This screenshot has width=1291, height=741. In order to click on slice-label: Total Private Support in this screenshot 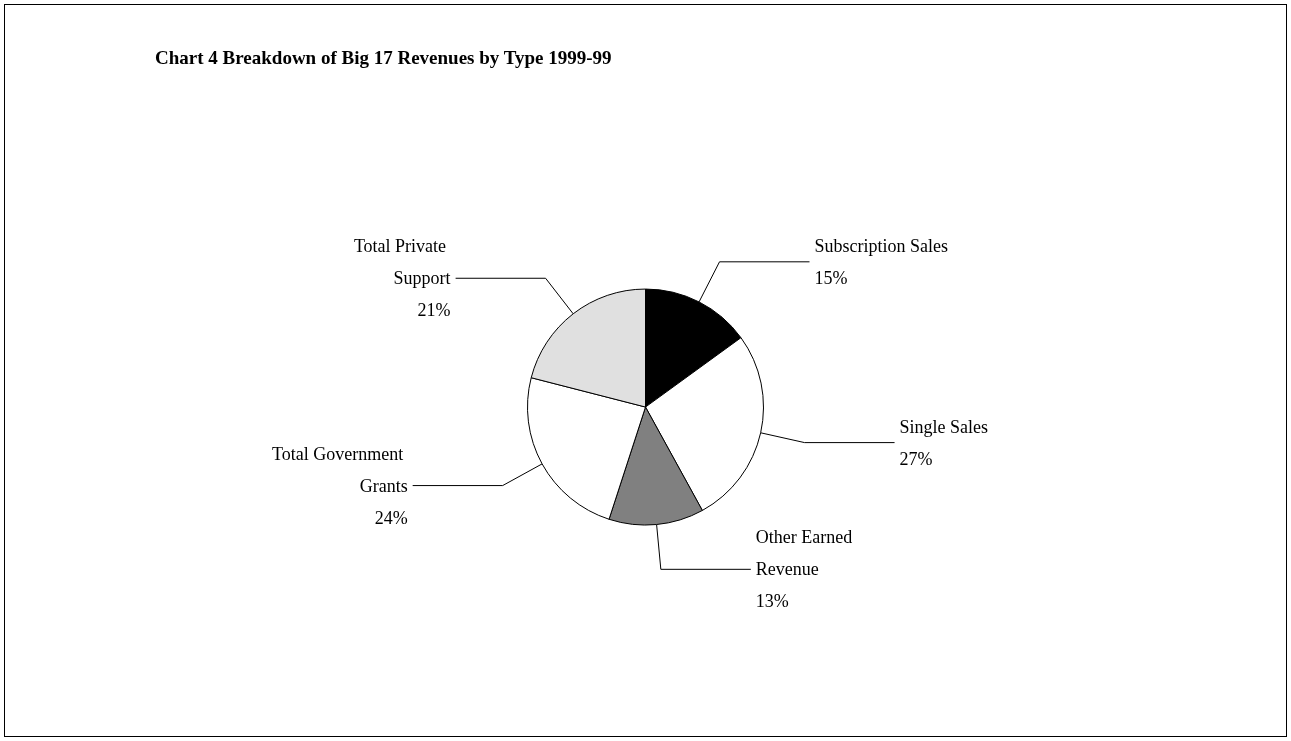, I will do `click(402, 262)`.